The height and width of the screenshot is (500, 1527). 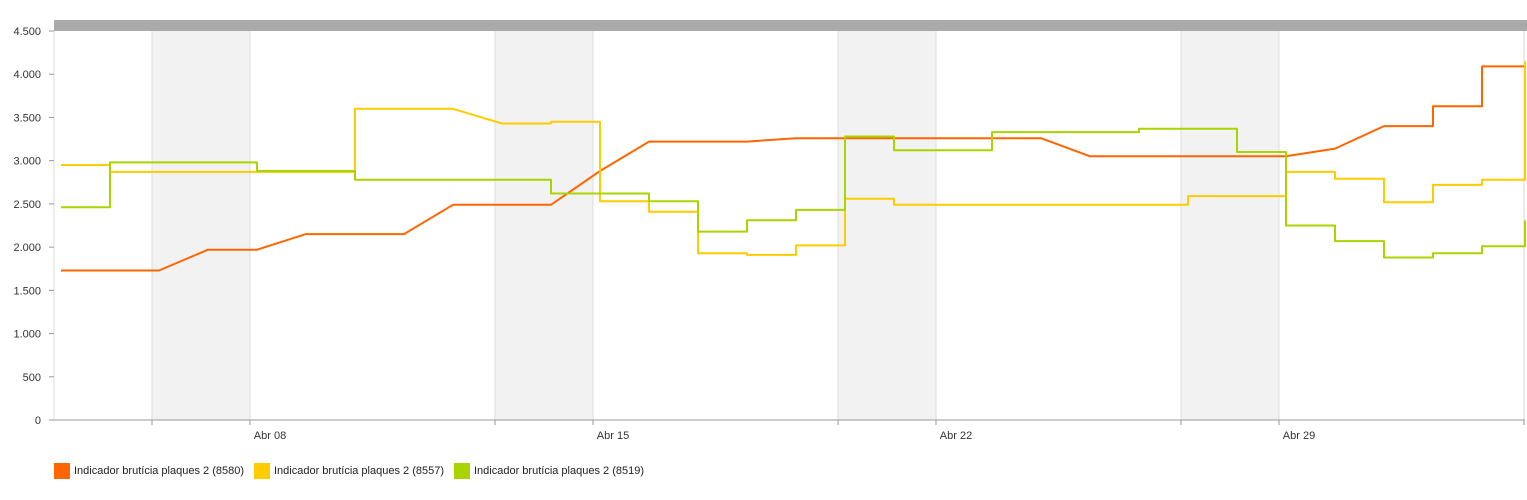 What do you see at coordinates (159, 471) in the screenshot?
I see `legend-label: Indicador brutícia plaques 2 (8580)` at bounding box center [159, 471].